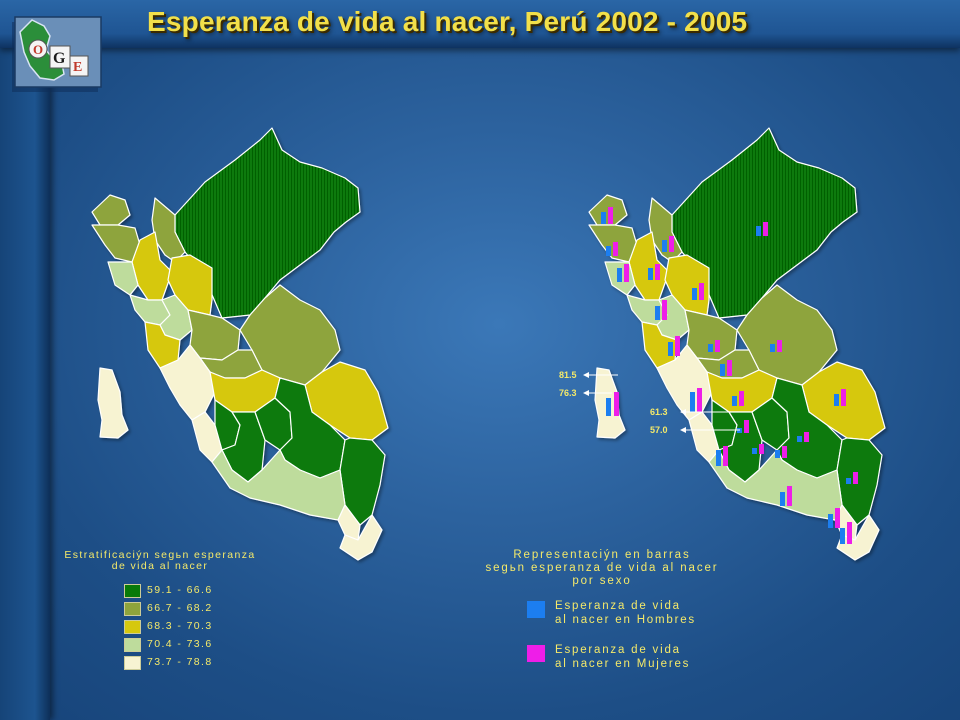 Image resolution: width=960 pixels, height=720 pixels. I want to click on legend-label: 73.7 - 78.8, so click(180, 662).